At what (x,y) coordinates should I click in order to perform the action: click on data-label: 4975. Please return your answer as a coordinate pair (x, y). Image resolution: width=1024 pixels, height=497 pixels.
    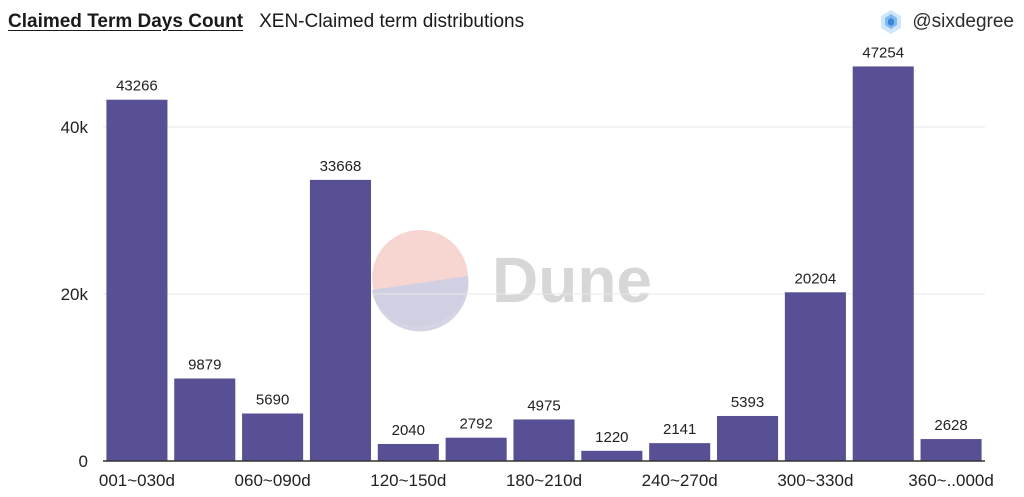
    Looking at the image, I should click on (543, 405).